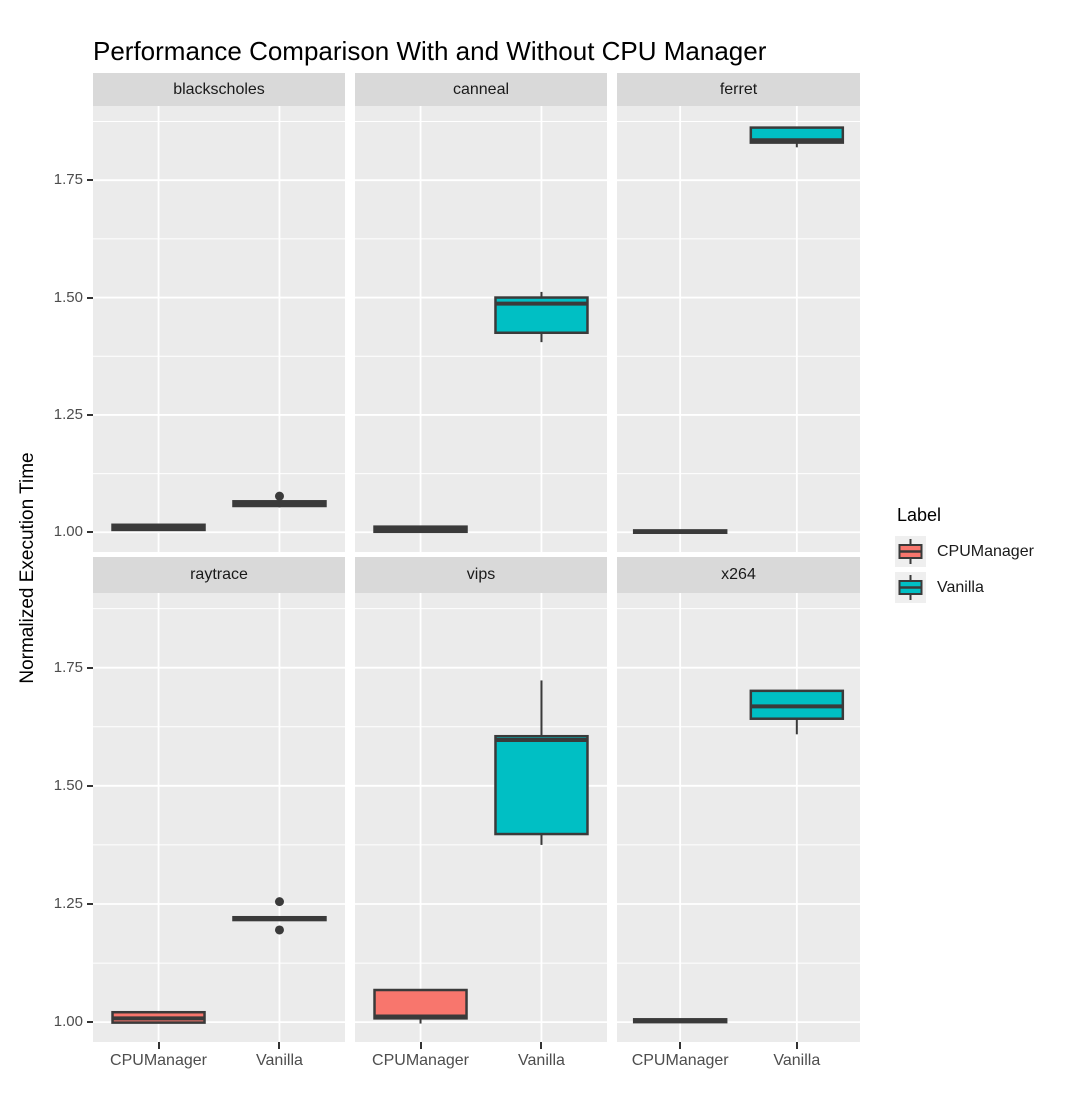 The width and height of the screenshot is (1078, 1110). I want to click on boxplot-vips-Vanilla, so click(541, 762).